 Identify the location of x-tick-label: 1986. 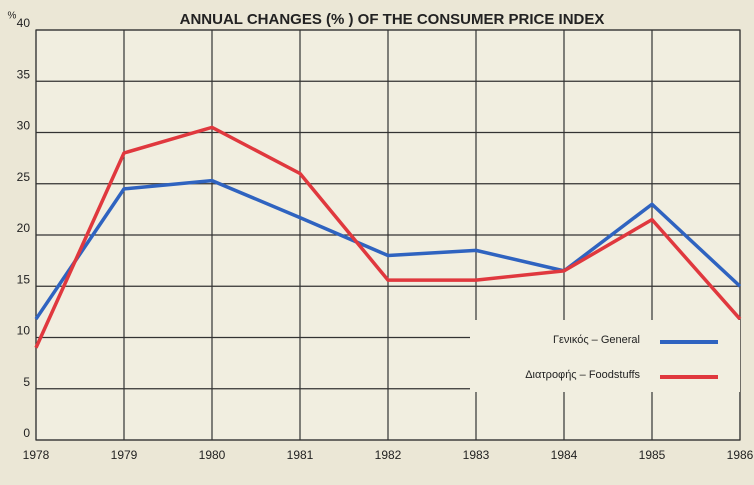
(740, 455).